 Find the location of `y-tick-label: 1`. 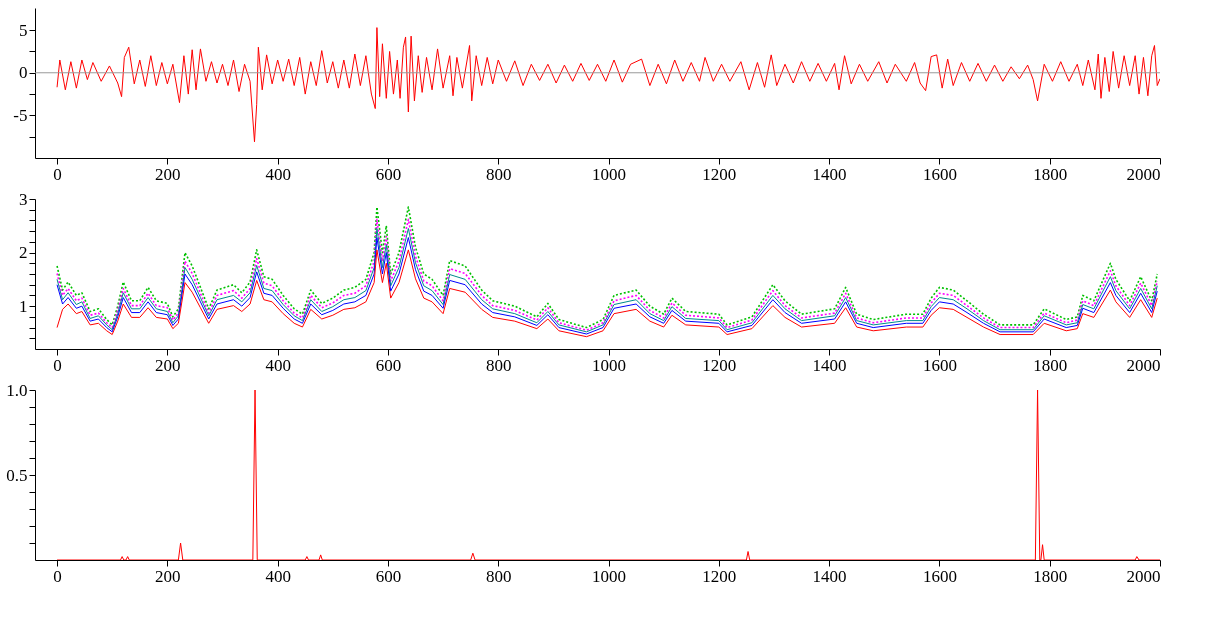

y-tick-label: 1 is located at coordinates (23, 306).